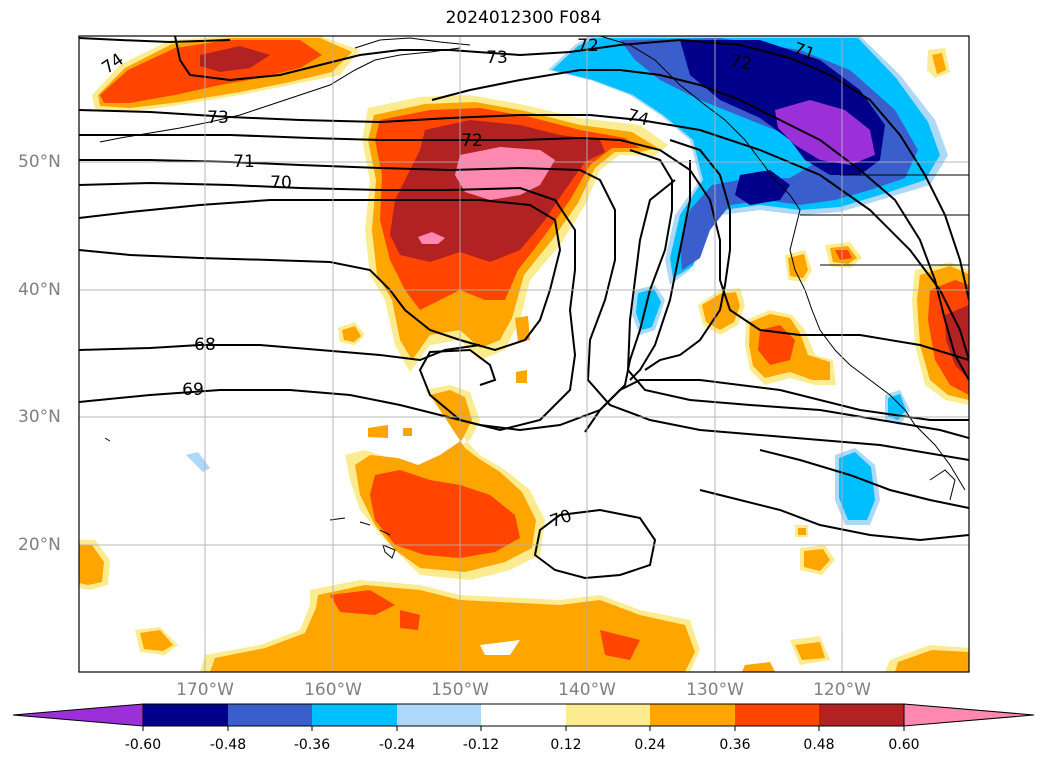 The image size is (1047, 765). What do you see at coordinates (39, 417) in the screenshot?
I see `latitude-label: 30°N` at bounding box center [39, 417].